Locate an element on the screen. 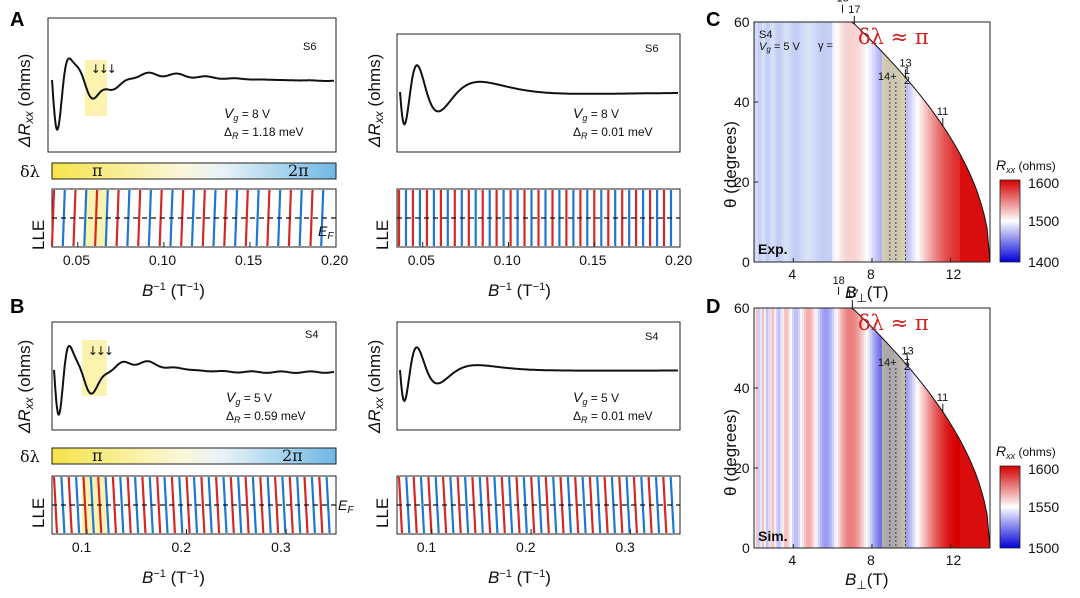 The width and height of the screenshot is (1080, 598). panel-b-left-dr: ΔR = 0.59 meV is located at coordinates (266, 417).